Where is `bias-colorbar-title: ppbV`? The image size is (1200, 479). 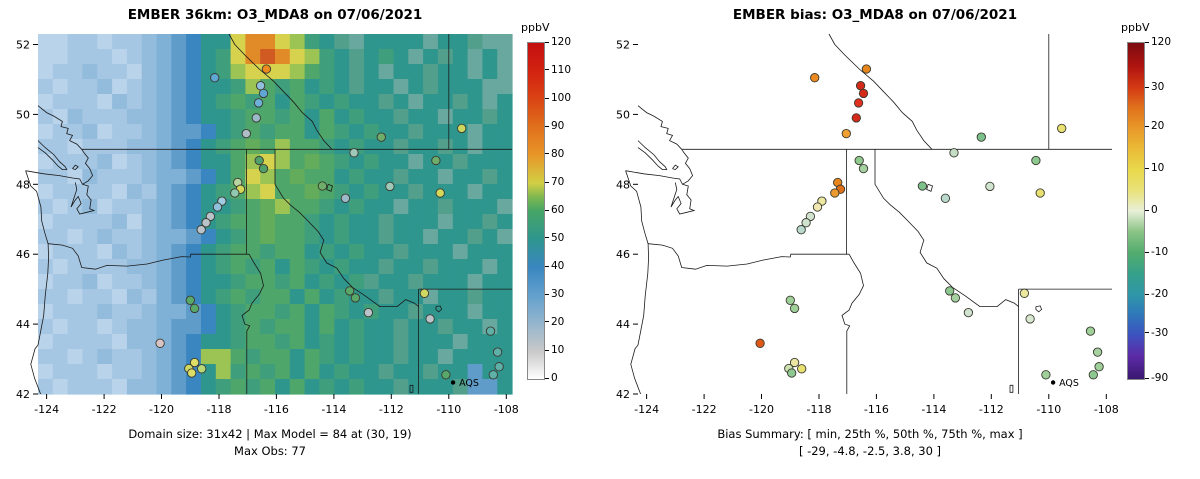
bias-colorbar-title: ppbV is located at coordinates (1135, 27).